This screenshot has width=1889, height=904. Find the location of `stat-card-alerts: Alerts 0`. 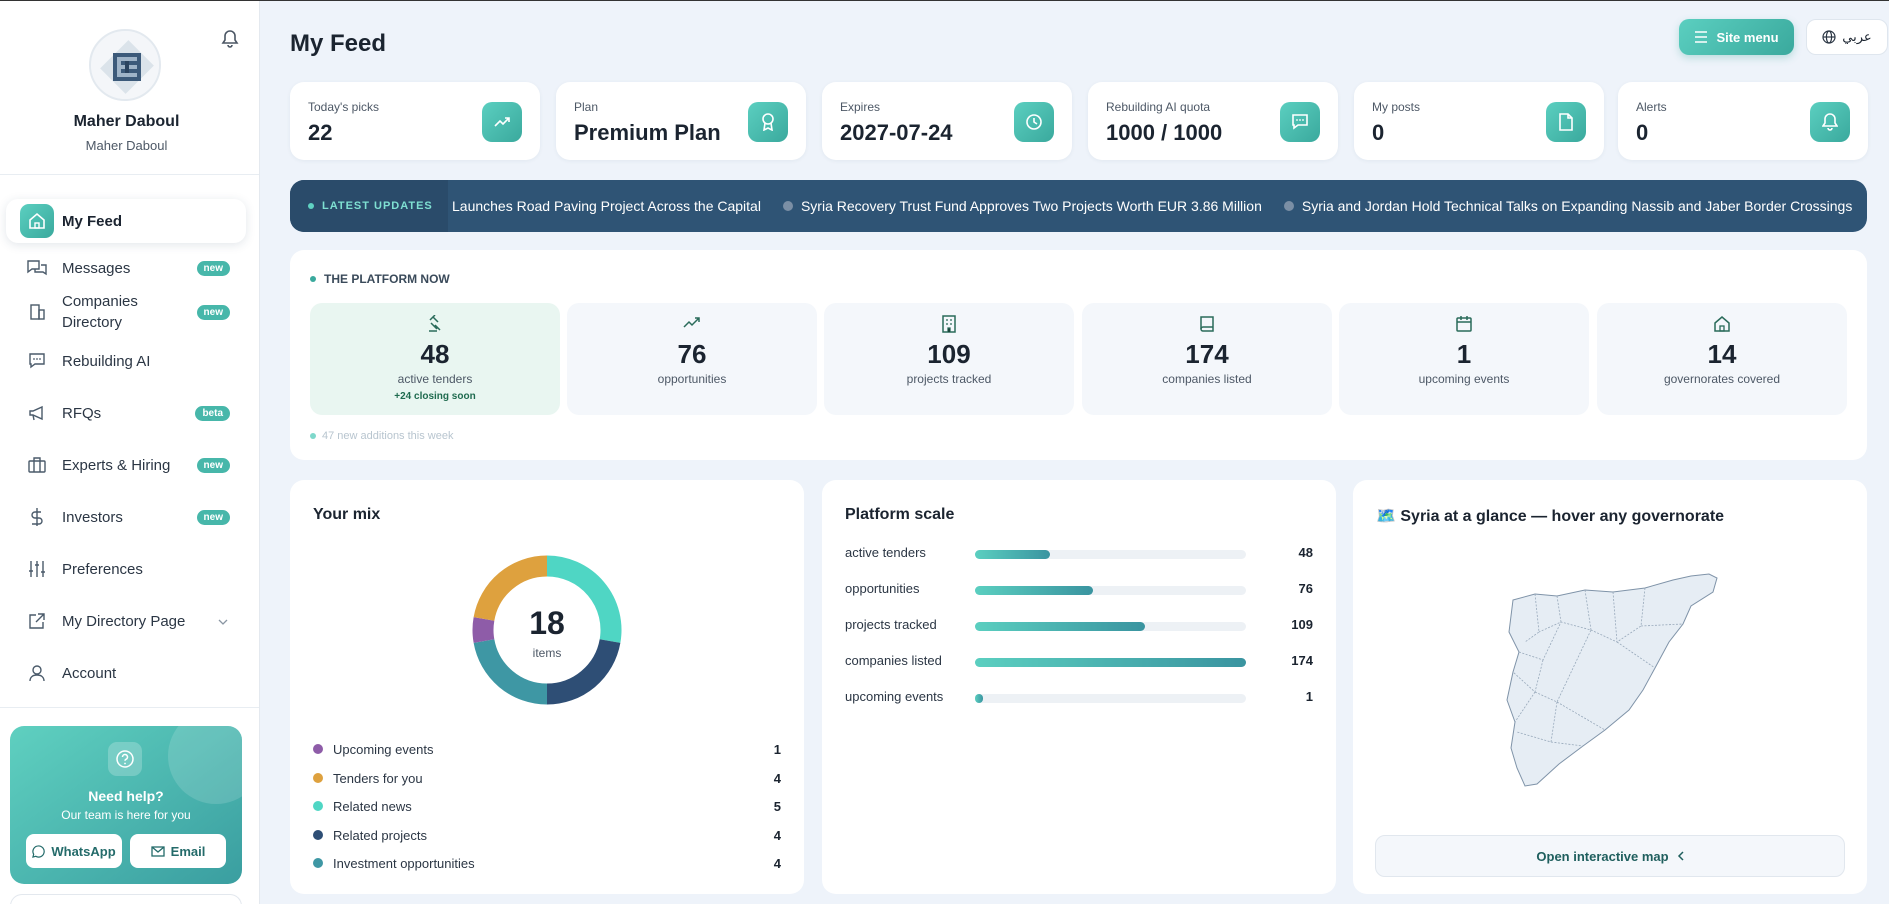

stat-card-alerts: Alerts 0 is located at coordinates (1743, 121).